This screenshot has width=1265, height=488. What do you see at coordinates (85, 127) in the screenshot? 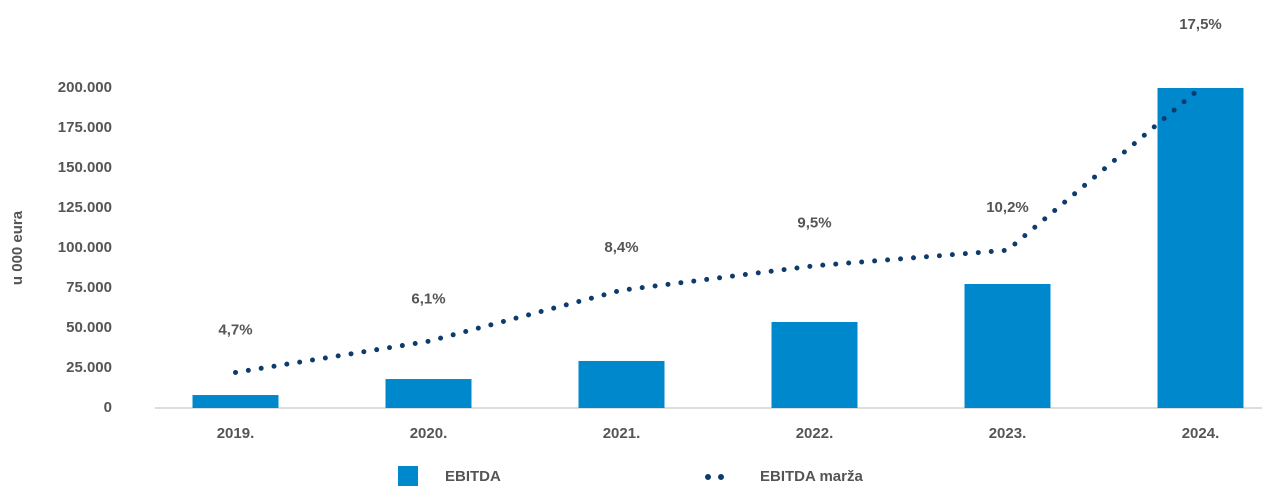
I see `y-tick-label: 175.000` at bounding box center [85, 127].